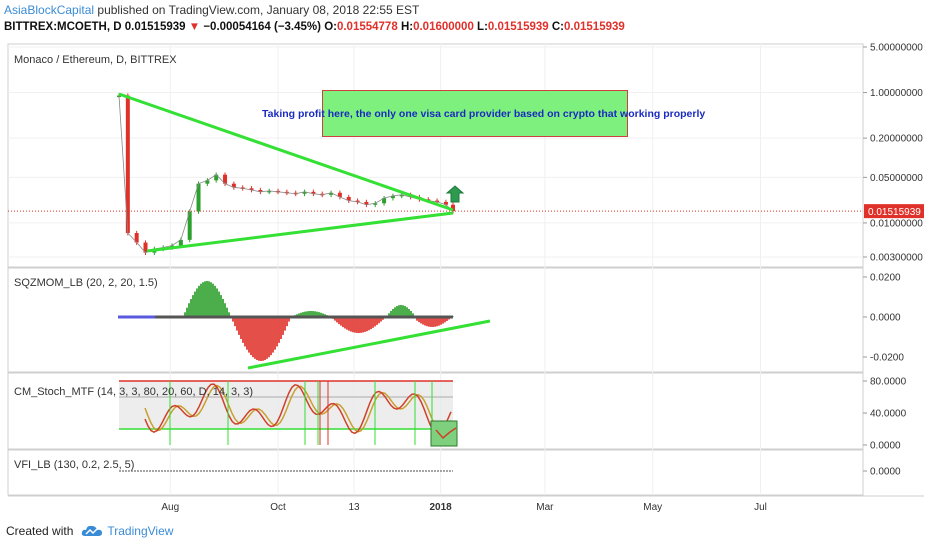 The image size is (932, 550). What do you see at coordinates (286, 152) in the screenshot?
I see `upper-trendline` at bounding box center [286, 152].